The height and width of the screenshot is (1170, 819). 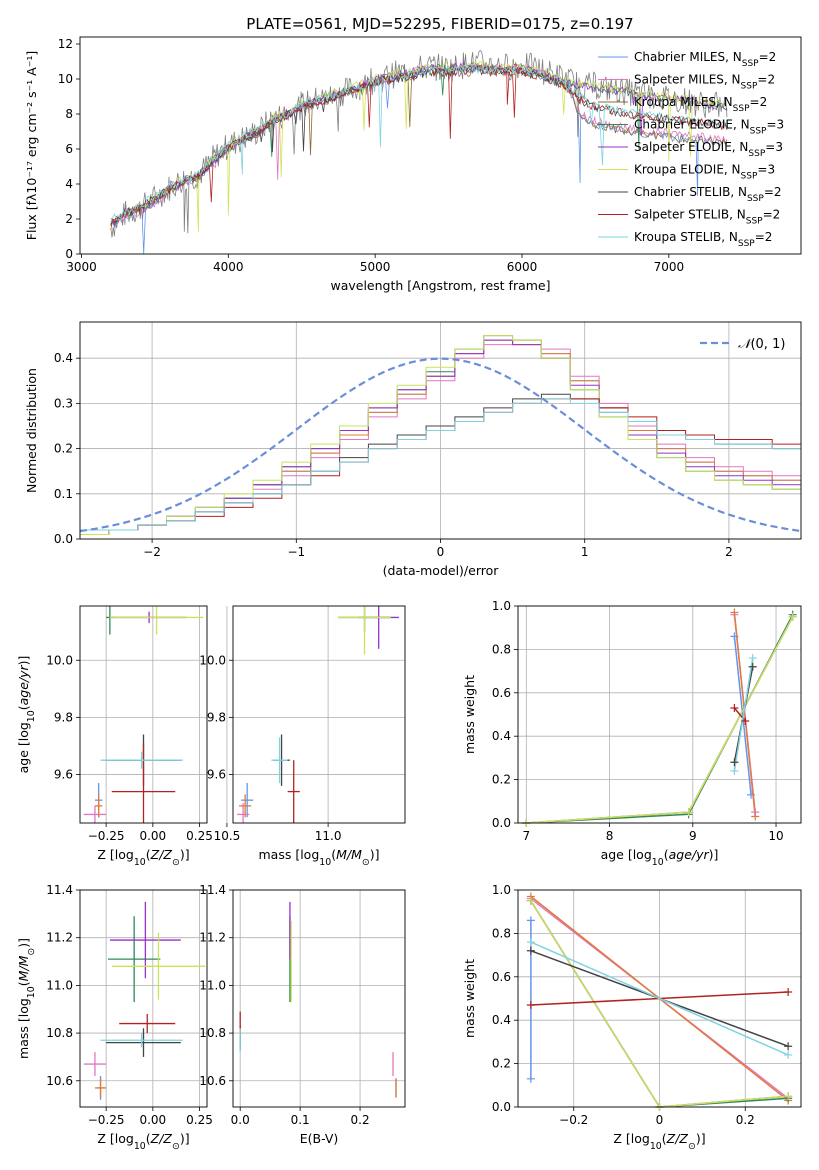 I want to click on x-axis-label: (data-model)/error, so click(x=441, y=570).